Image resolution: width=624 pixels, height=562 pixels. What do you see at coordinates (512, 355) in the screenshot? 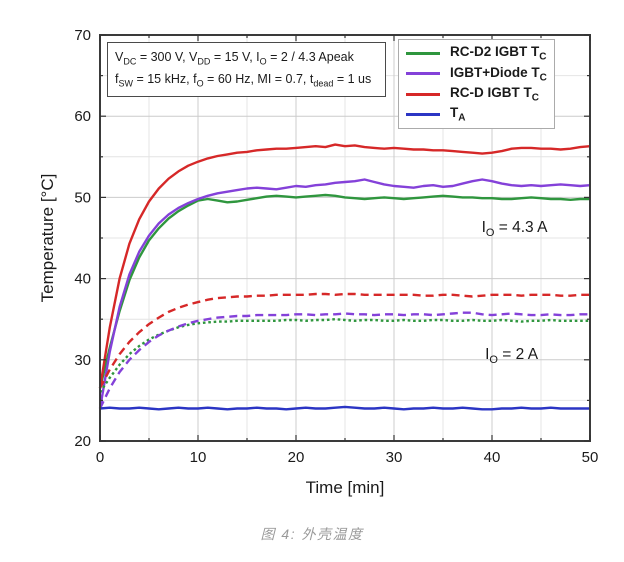
I see `annotation-io-2-a: IO = 2 A` at bounding box center [512, 355].